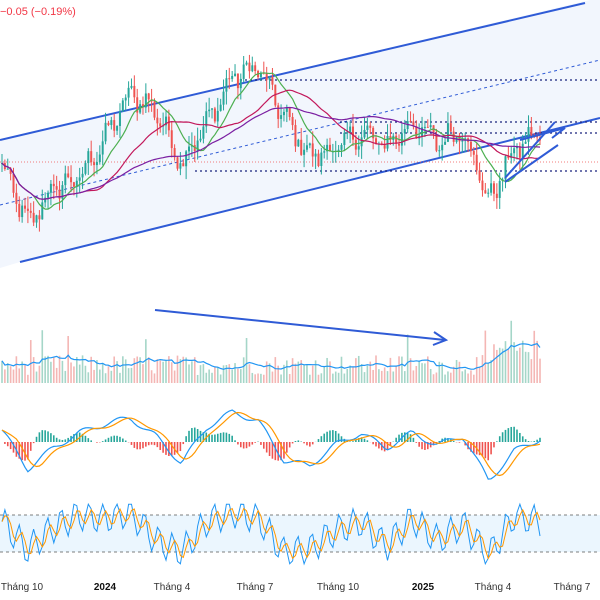 This screenshot has height=600, width=600. What do you see at coordinates (493, 587) in the screenshot?
I see `x-tick-label: Tháng 4` at bounding box center [493, 587].